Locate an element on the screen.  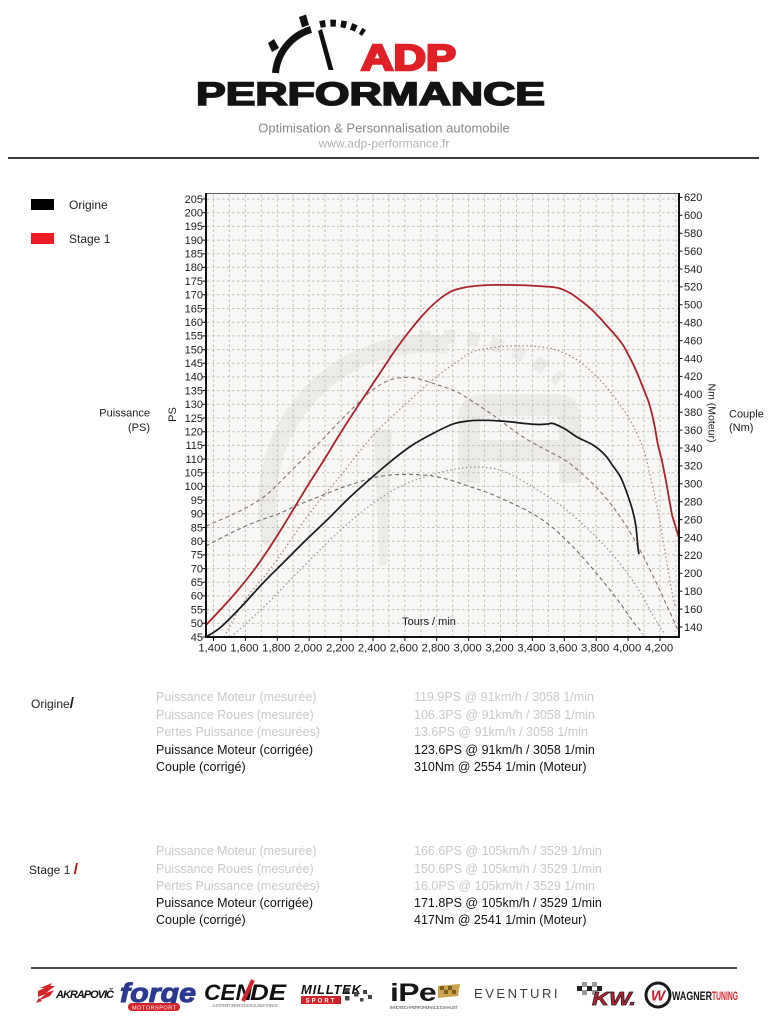
svg-text: PERFORMANCE is located at coordinates (370, 94).